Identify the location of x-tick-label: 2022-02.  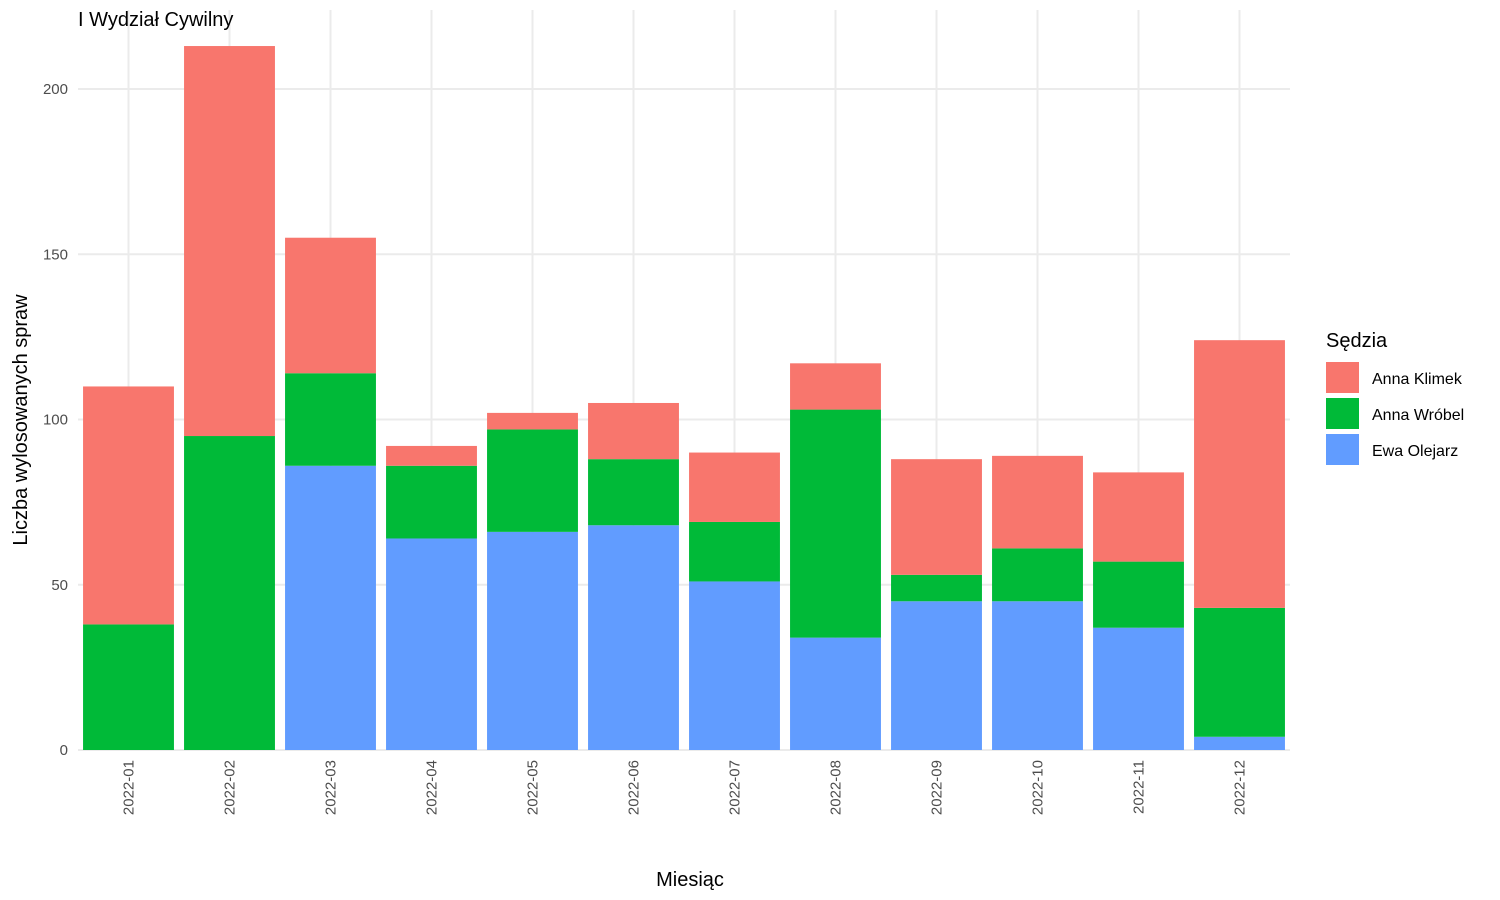
(230, 787).